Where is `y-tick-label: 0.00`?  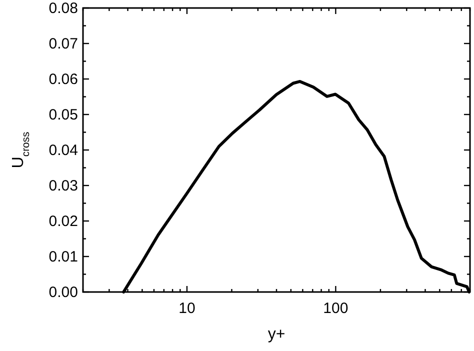
y-tick-label: 0.00 is located at coordinates (63, 292).